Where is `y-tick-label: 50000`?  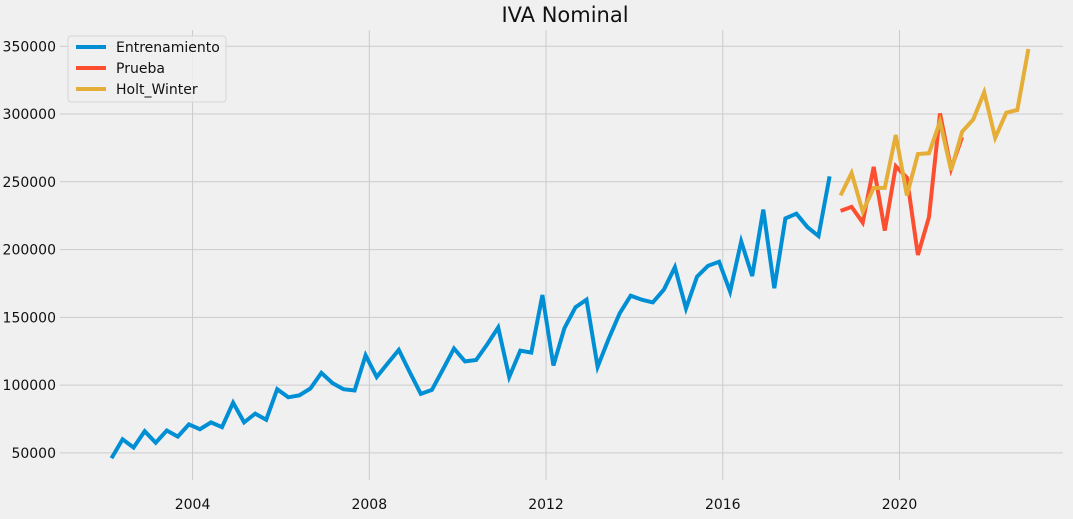
y-tick-label: 50000 is located at coordinates (33, 454).